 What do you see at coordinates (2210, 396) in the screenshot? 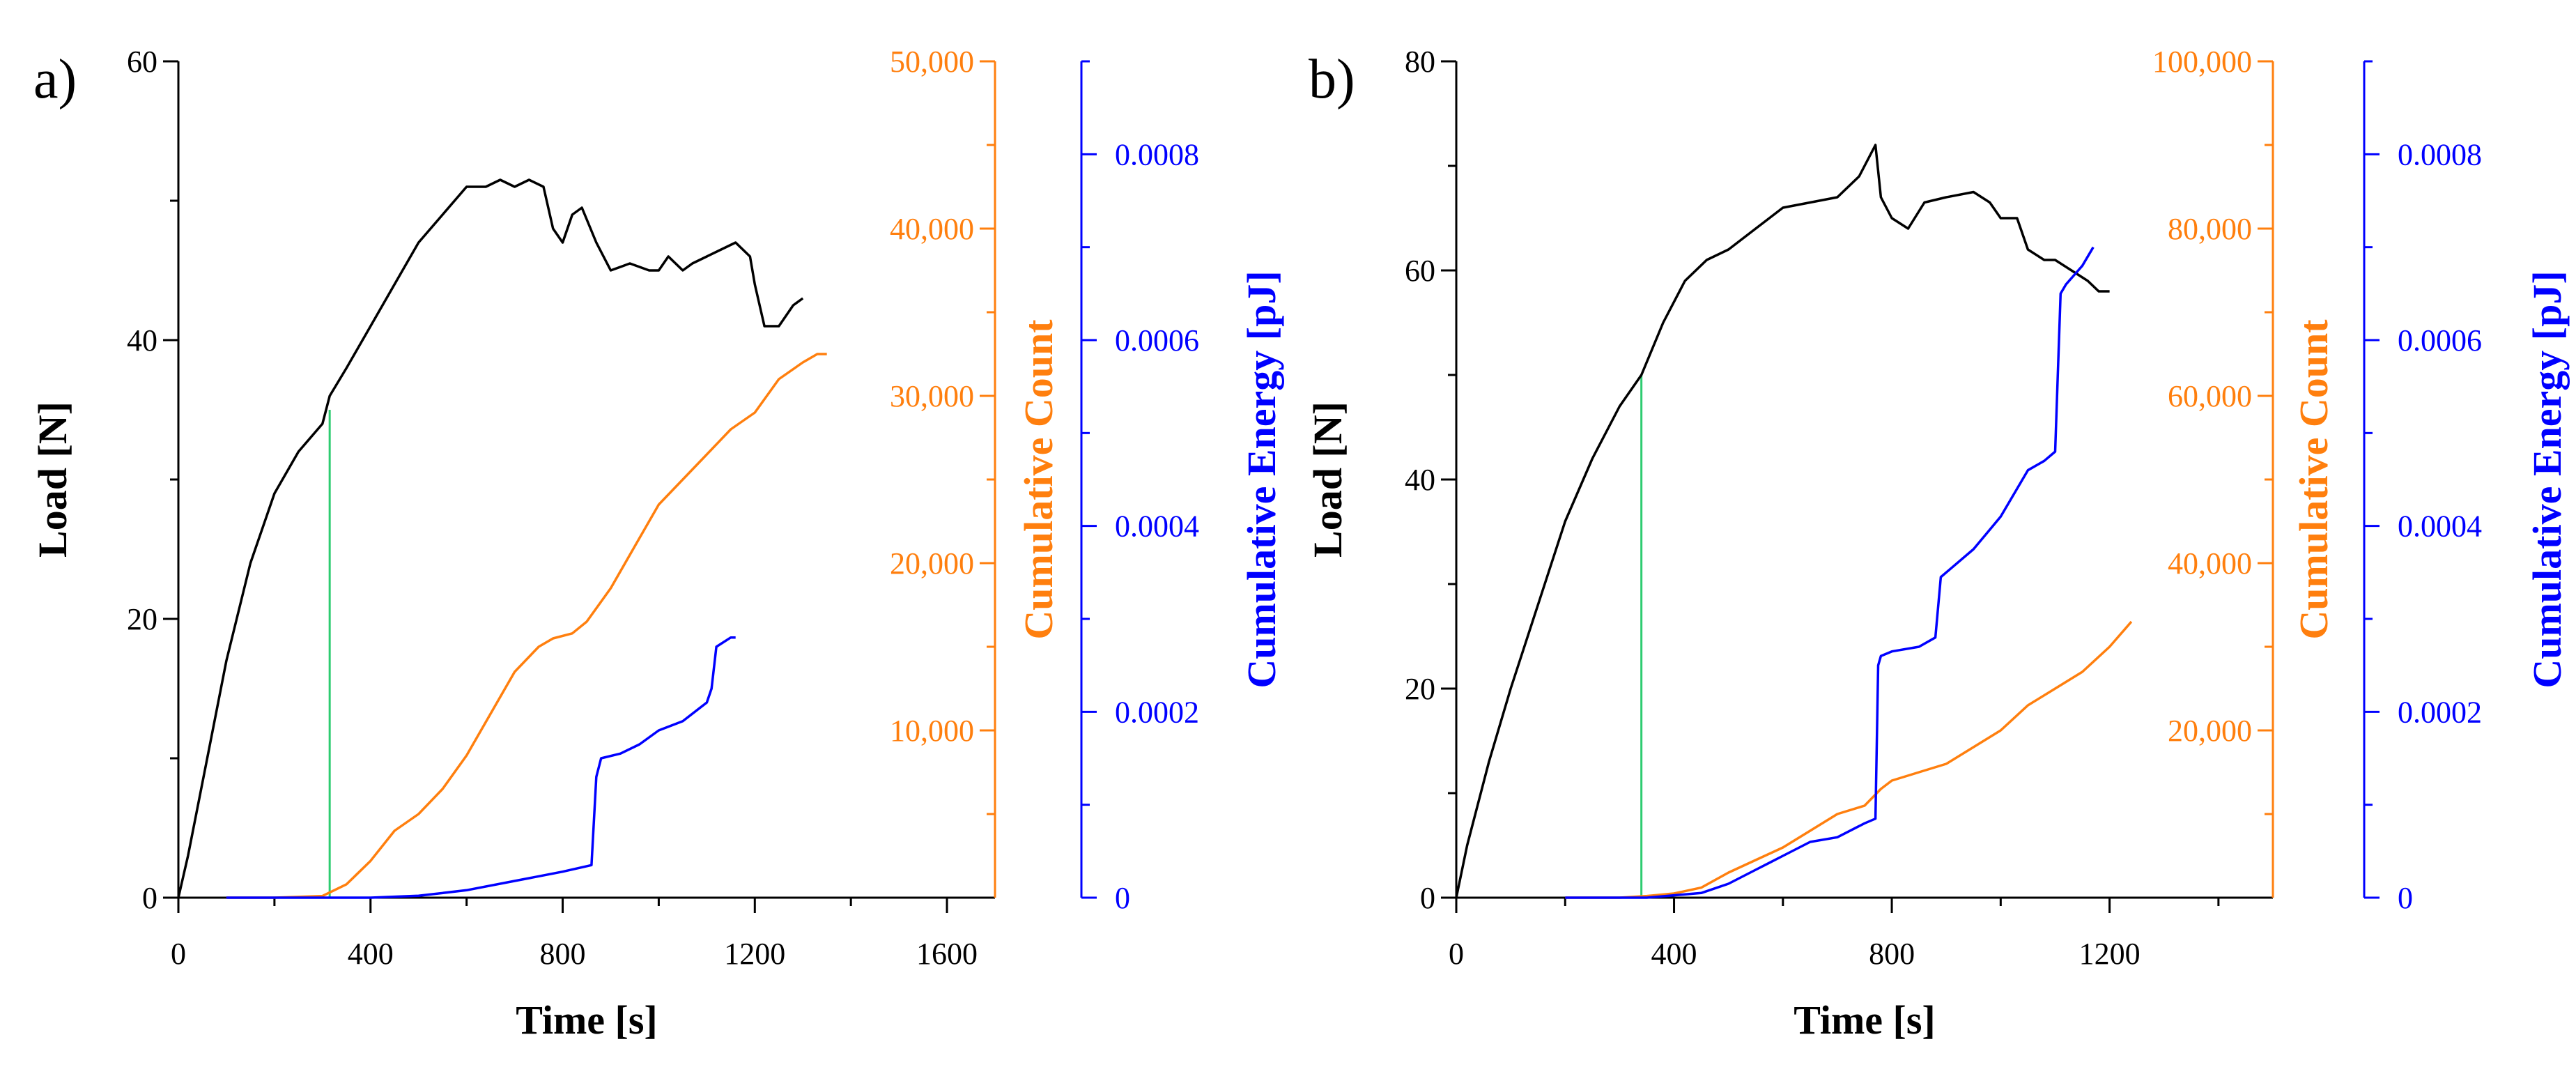
I see `count-tick-label: 60,000` at bounding box center [2210, 396].